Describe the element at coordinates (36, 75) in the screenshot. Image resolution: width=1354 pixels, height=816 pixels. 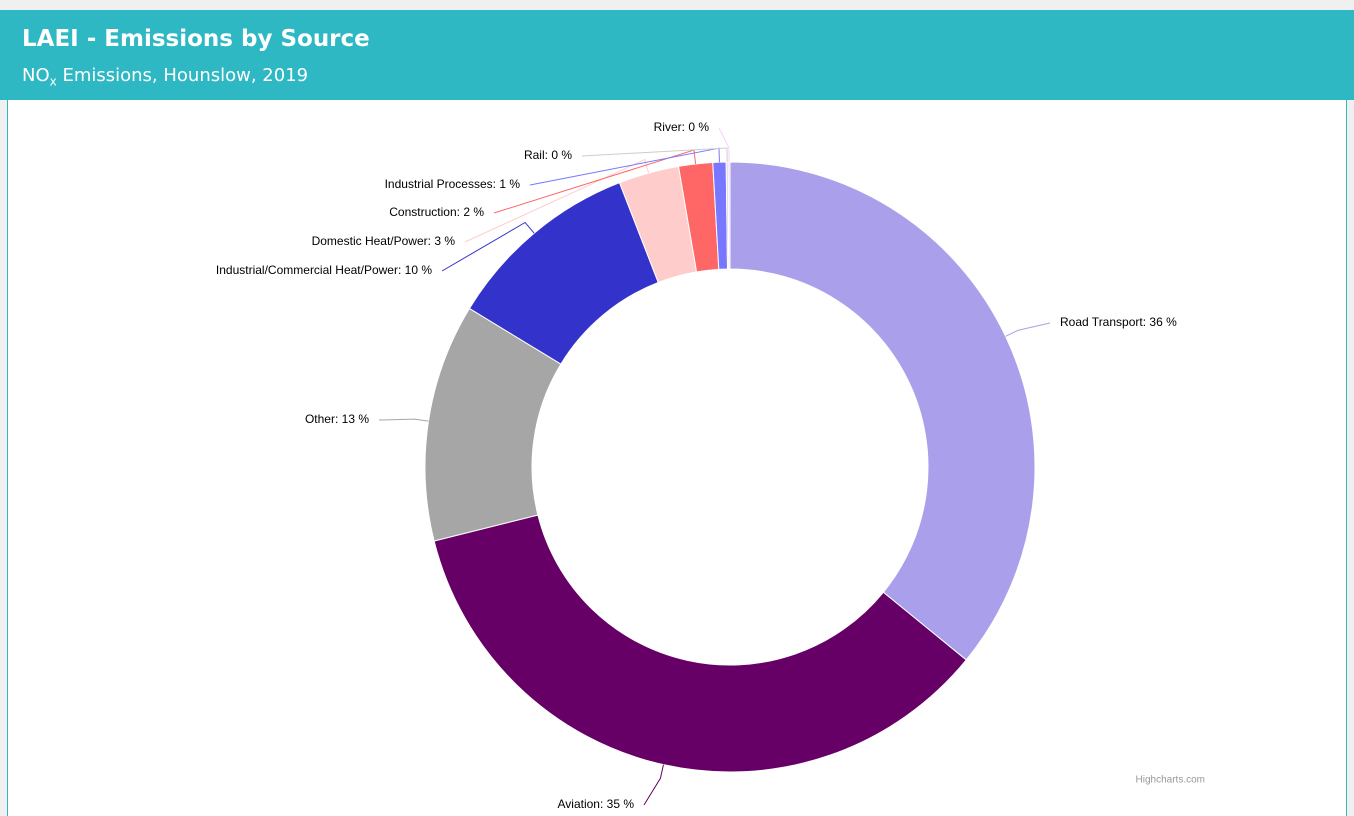
I see `subtitle-main: NO` at that location.